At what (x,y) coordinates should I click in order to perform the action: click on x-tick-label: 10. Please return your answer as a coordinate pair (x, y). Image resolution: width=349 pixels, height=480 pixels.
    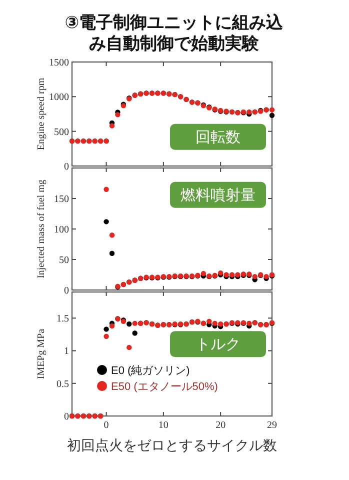
    Looking at the image, I should click on (163, 425).